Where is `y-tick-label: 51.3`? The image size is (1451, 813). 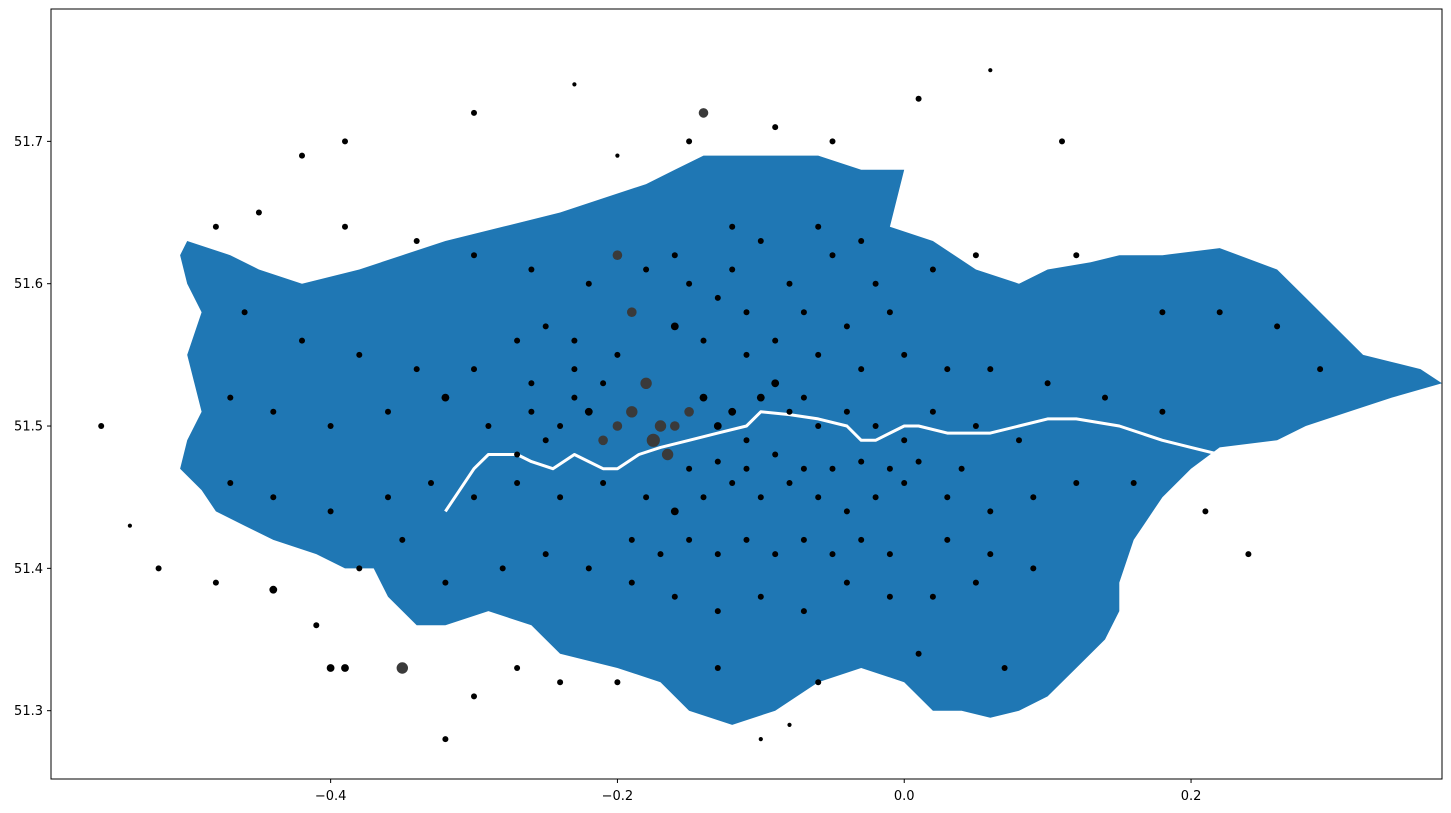 y-tick-label: 51.3 is located at coordinates (28, 711).